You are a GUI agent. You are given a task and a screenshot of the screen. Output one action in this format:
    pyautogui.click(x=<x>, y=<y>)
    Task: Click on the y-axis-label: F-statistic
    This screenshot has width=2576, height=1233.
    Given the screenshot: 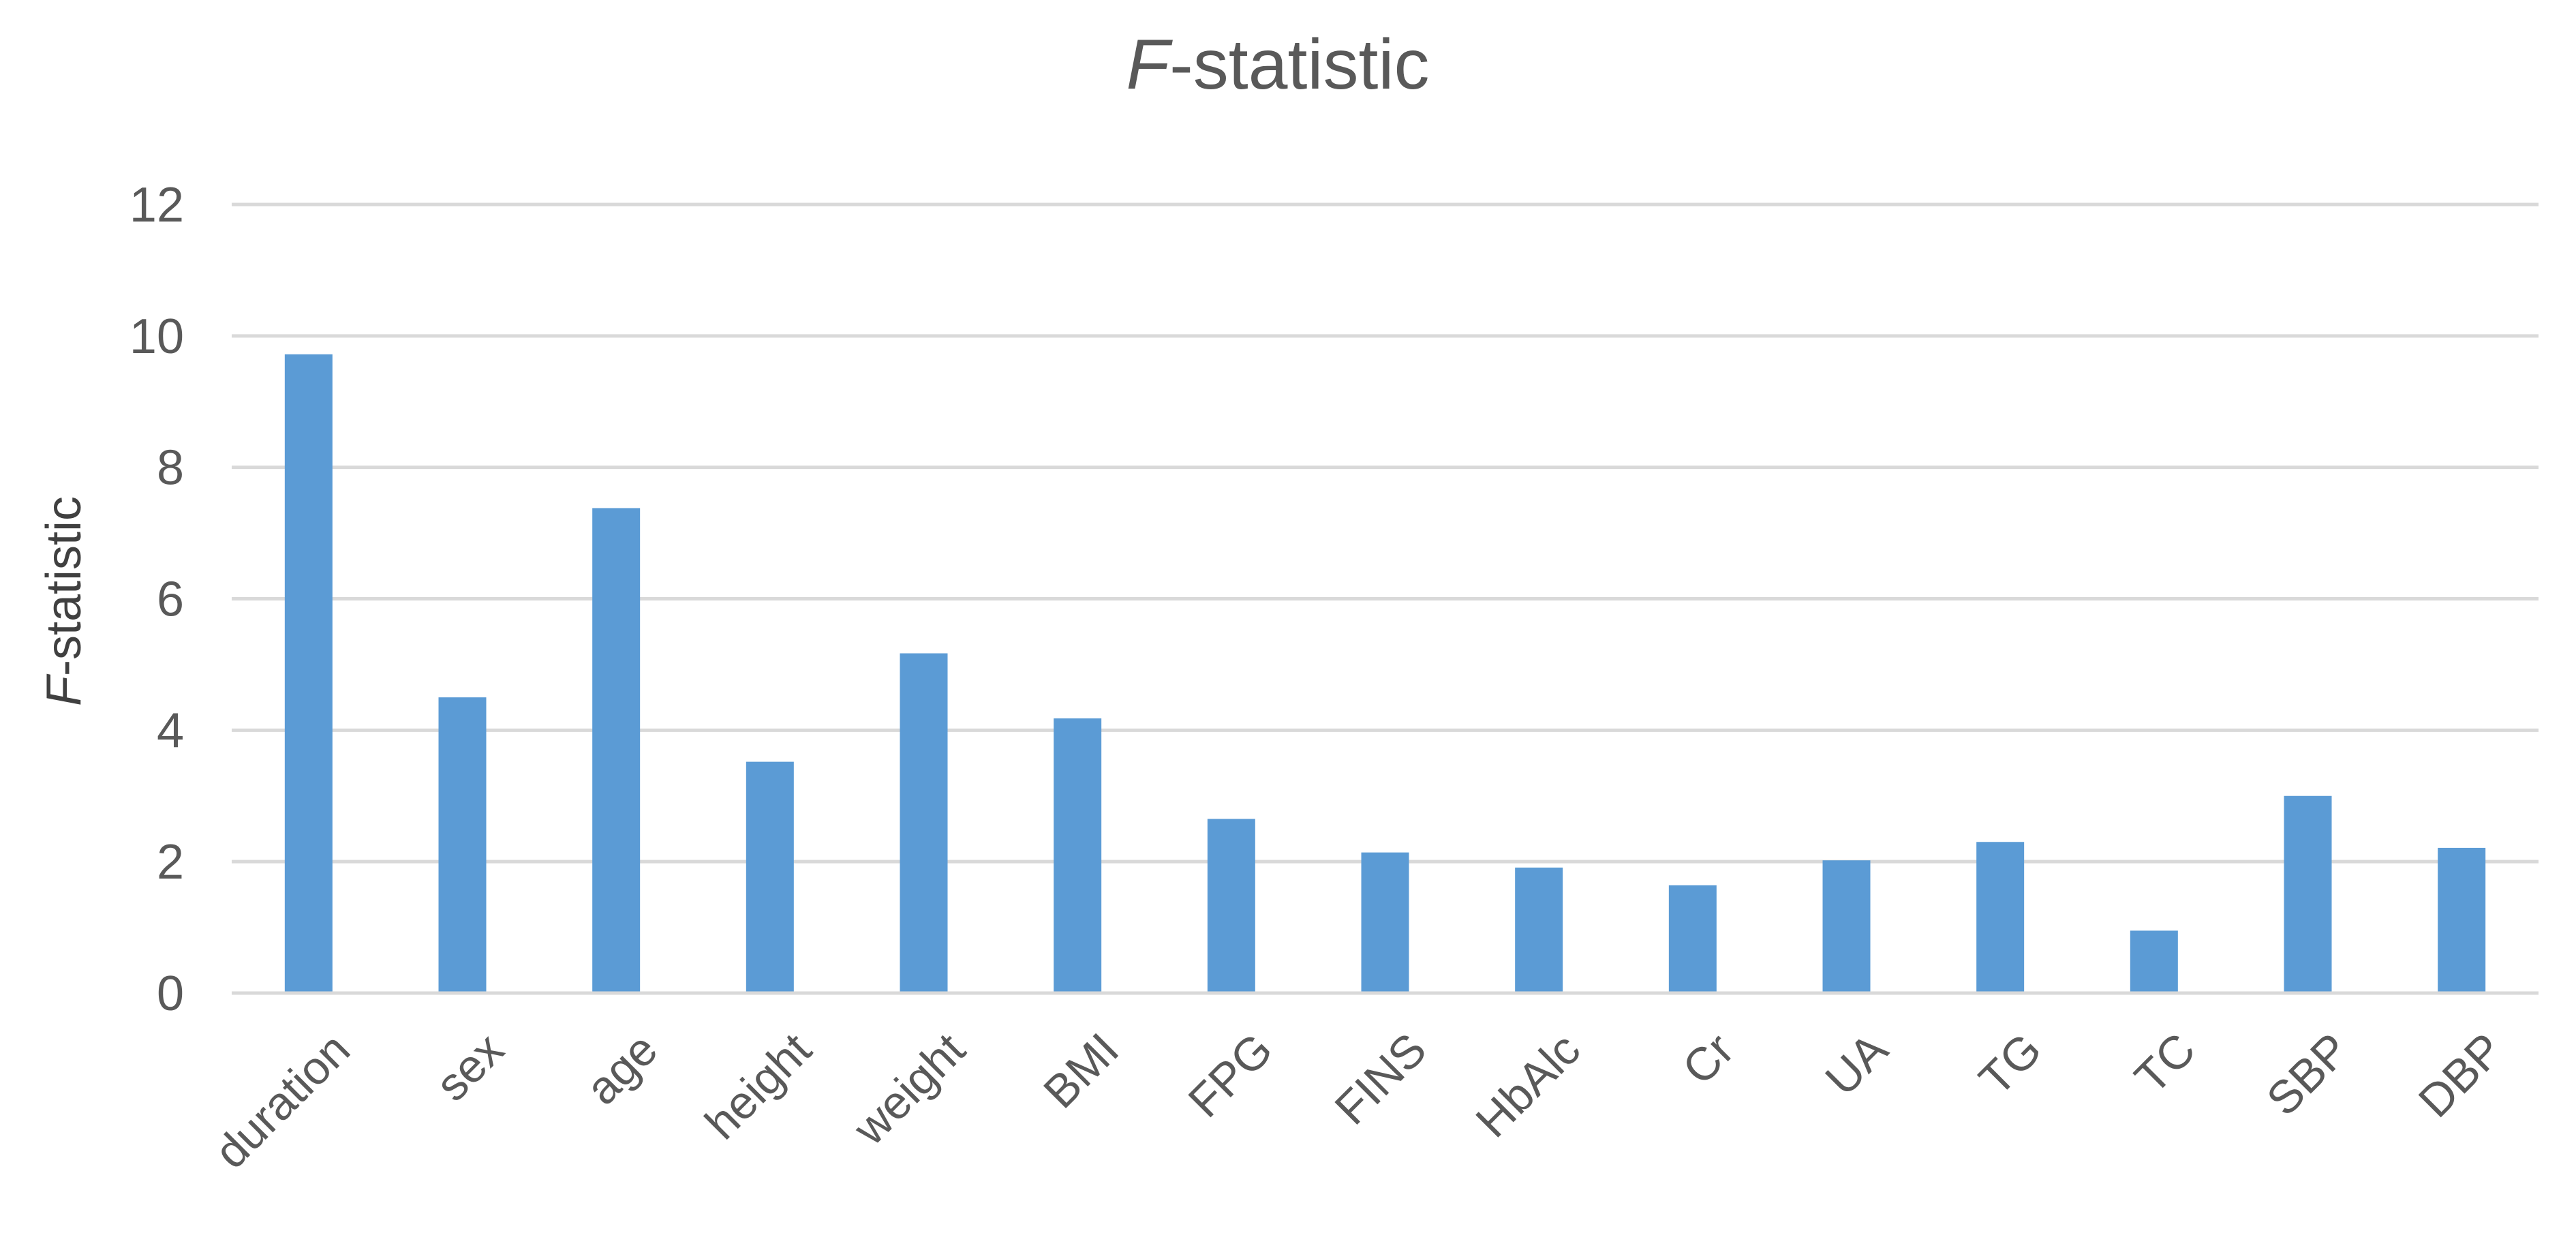 What is the action you would take?
    pyautogui.click(x=64, y=601)
    